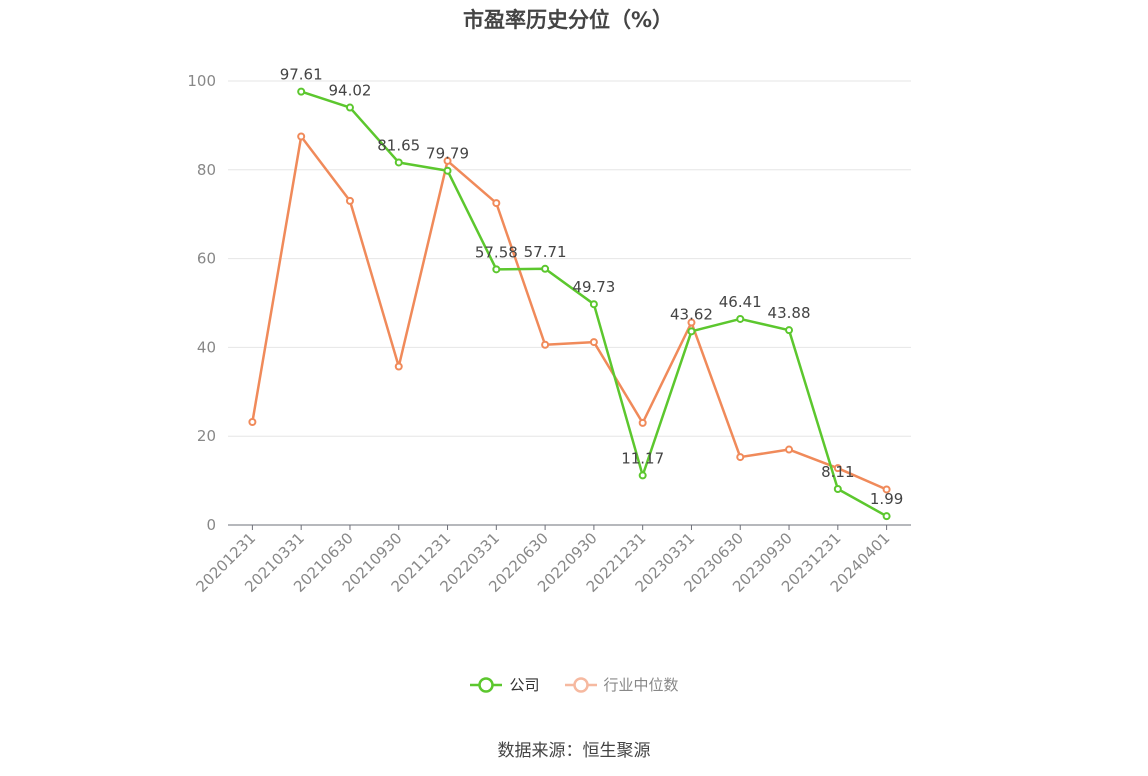 Image resolution: width=1148 pixels, height=776 pixels. What do you see at coordinates (206, 347) in the screenshot?
I see `y-tick-label: 40` at bounding box center [206, 347].